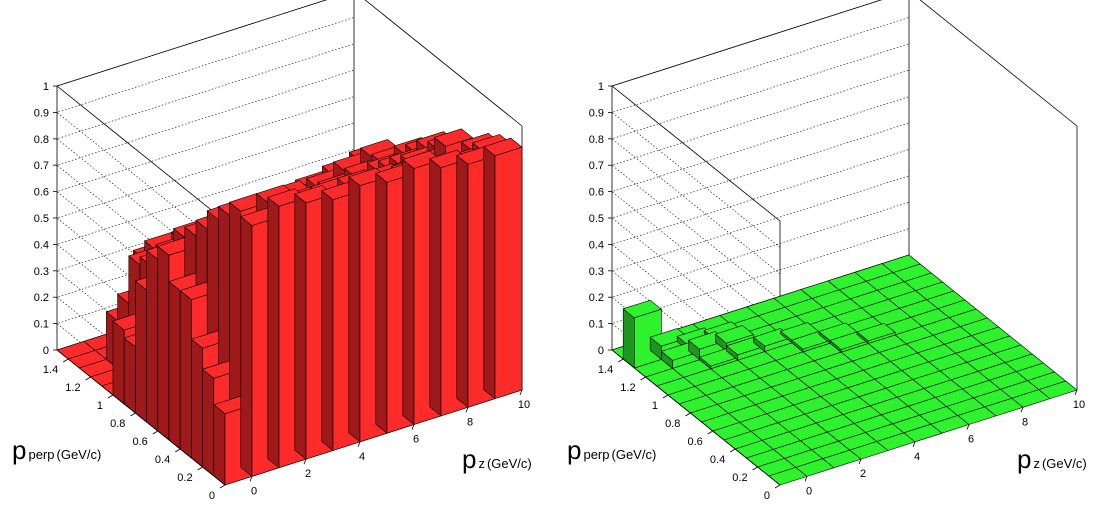  Describe the element at coordinates (1058, 389) in the screenshot. I see `floor-cell` at that location.